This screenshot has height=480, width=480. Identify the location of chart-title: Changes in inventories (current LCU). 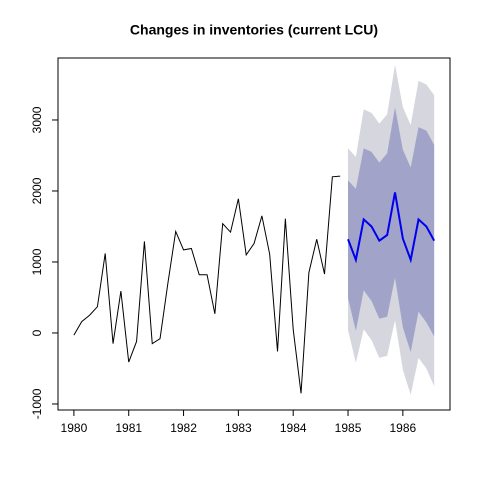
(254, 30).